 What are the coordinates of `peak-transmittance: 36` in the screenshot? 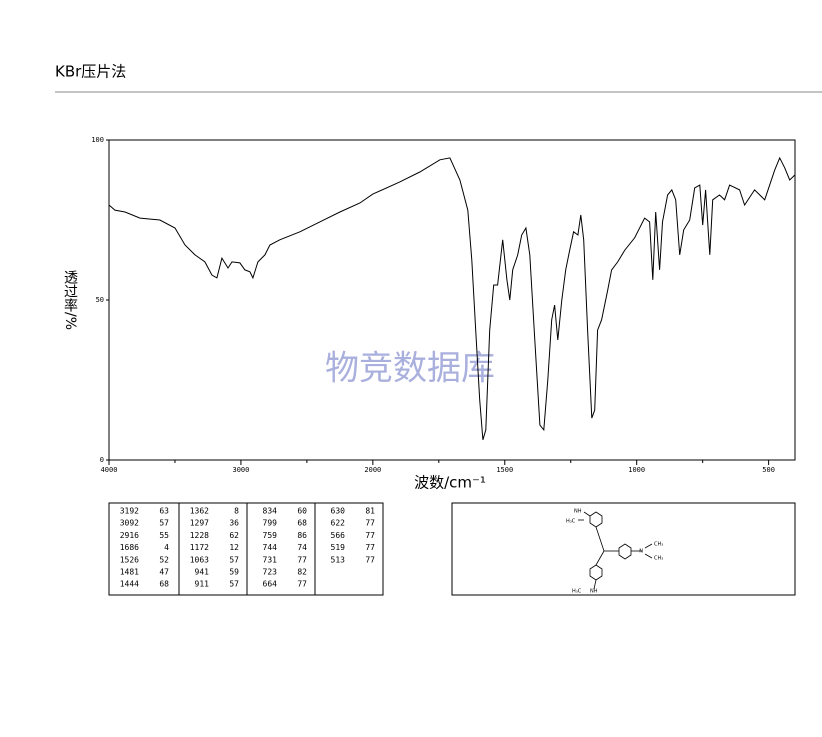 It's located at (234, 523).